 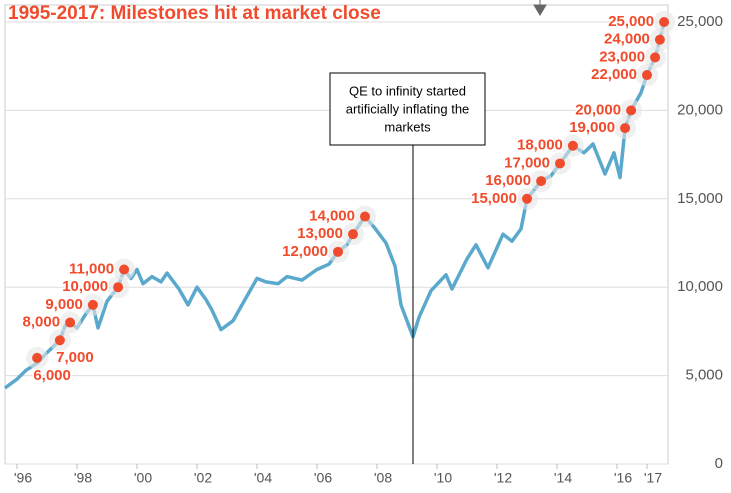 What do you see at coordinates (700, 198) in the screenshot?
I see `y-tick-label: 15,000` at bounding box center [700, 198].